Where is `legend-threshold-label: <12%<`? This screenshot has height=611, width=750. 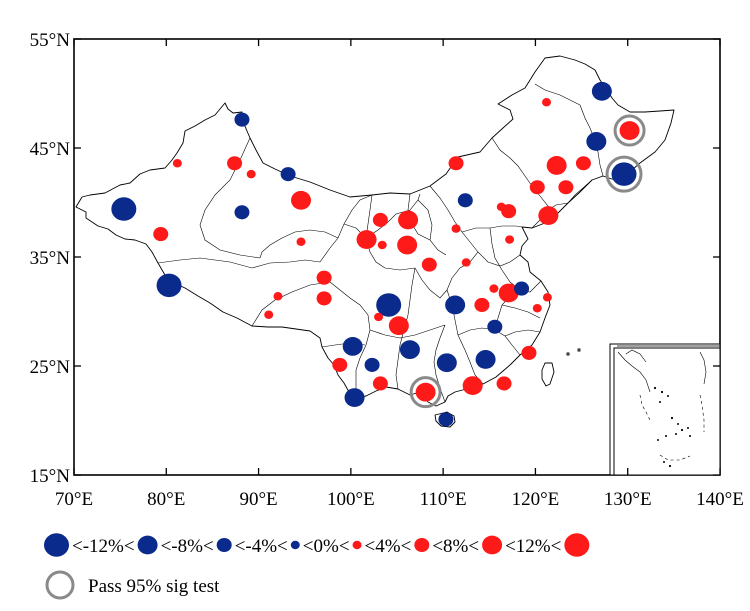 legend-threshold-label: <12%< is located at coordinates (533, 546).